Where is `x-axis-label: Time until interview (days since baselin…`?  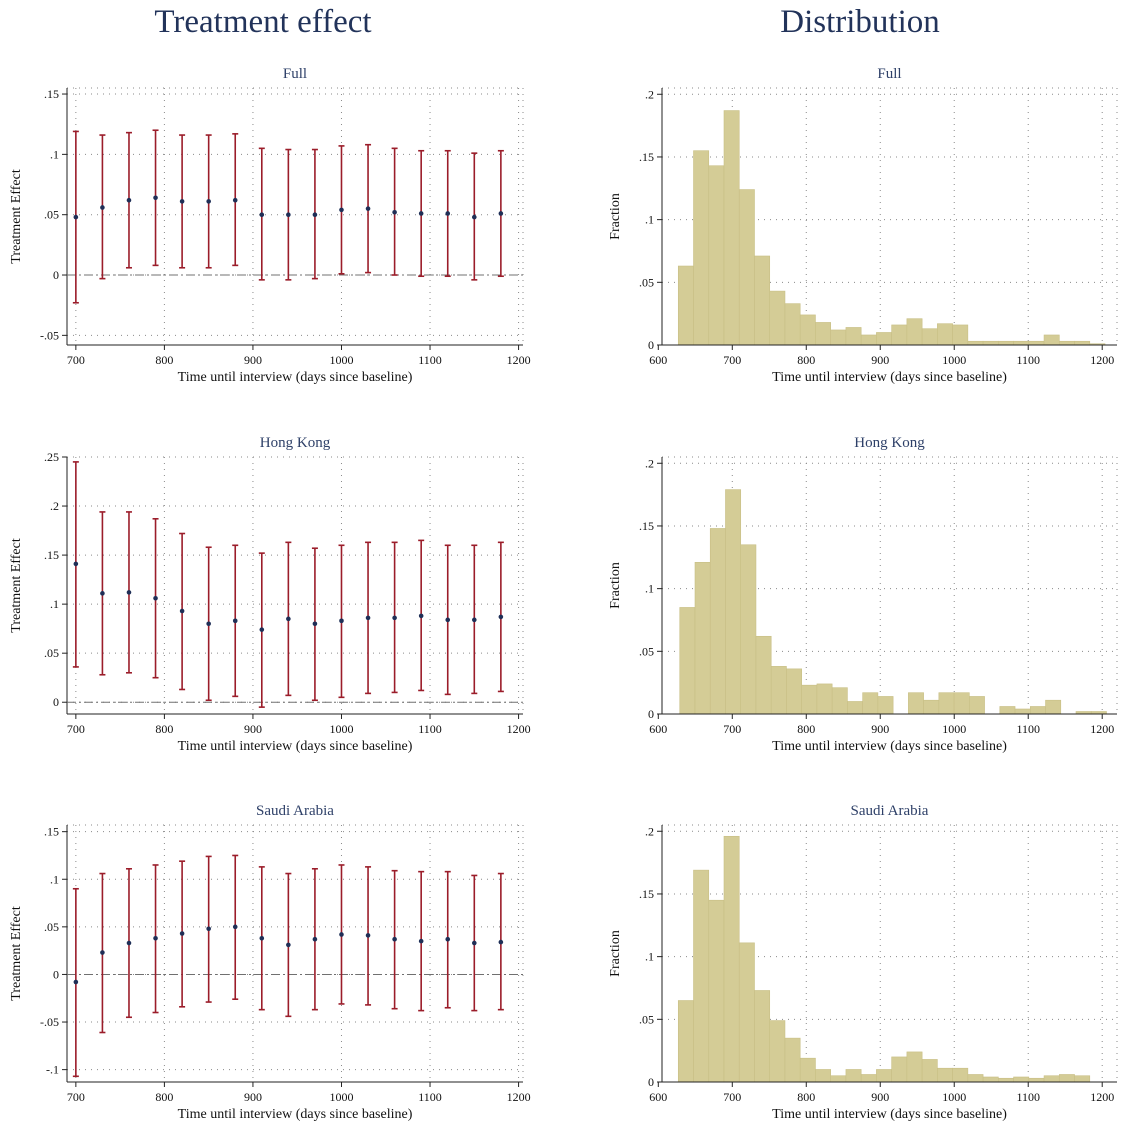
x-axis-label: Time until interview (days since baselin… is located at coordinates (889, 1114).